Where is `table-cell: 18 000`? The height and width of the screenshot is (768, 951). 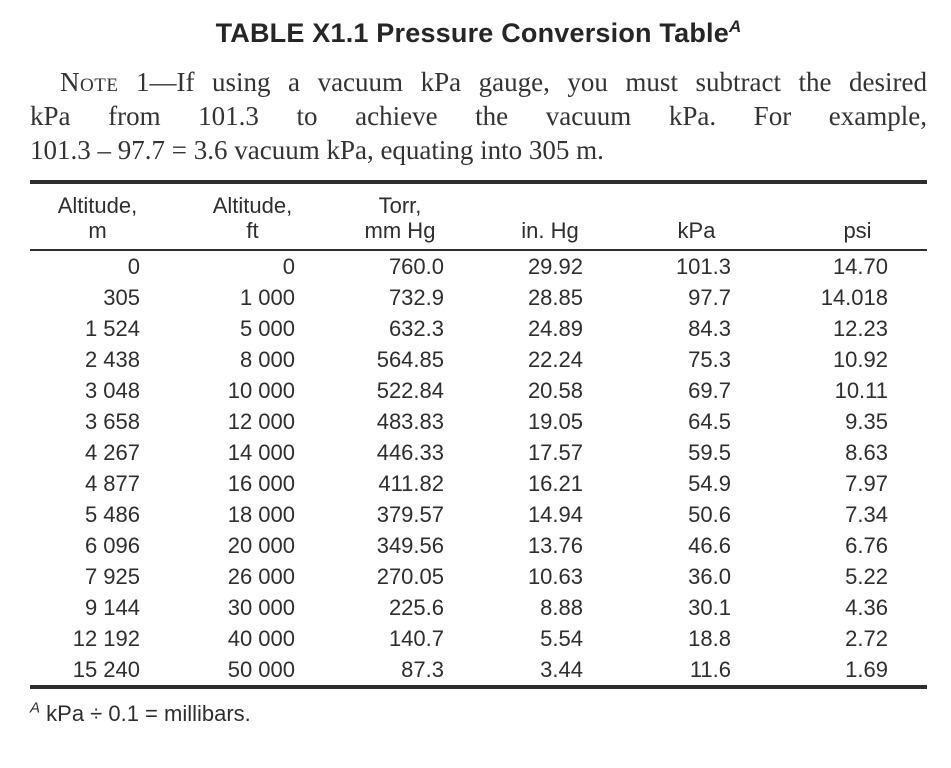 table-cell: 18 000 is located at coordinates (261, 514).